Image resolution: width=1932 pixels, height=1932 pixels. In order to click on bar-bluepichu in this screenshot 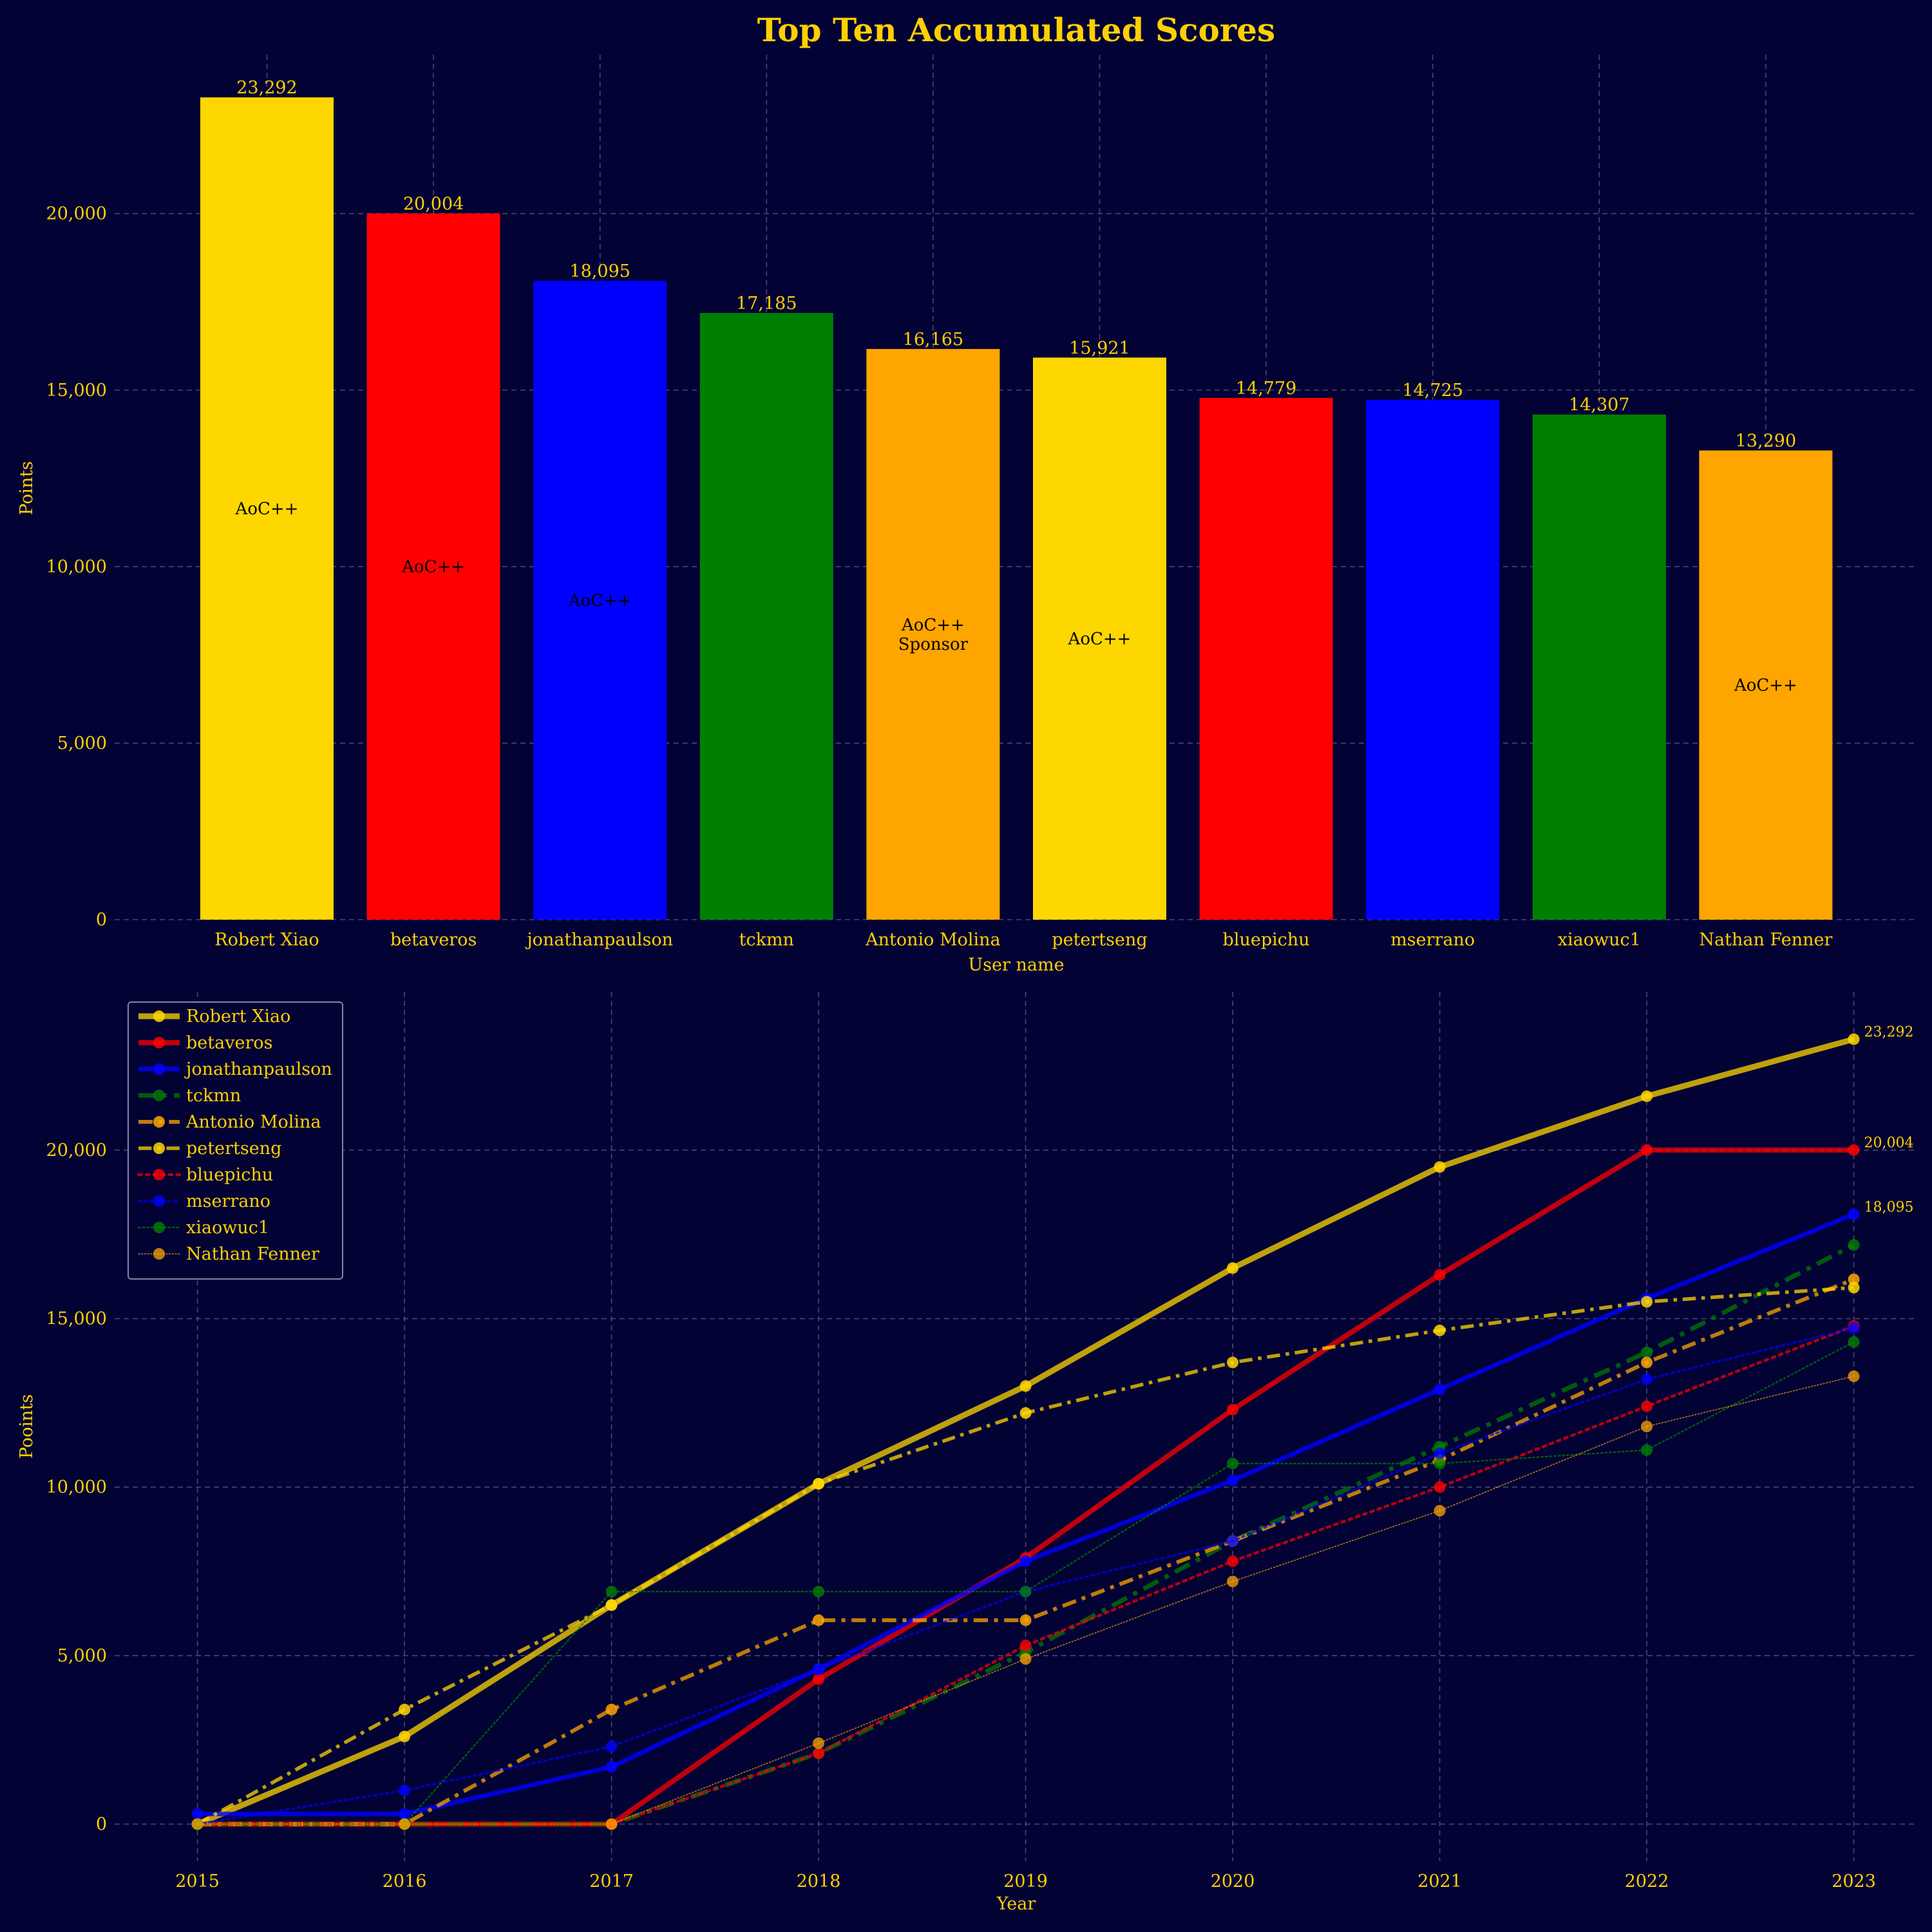, I will do `click(1266, 658)`.